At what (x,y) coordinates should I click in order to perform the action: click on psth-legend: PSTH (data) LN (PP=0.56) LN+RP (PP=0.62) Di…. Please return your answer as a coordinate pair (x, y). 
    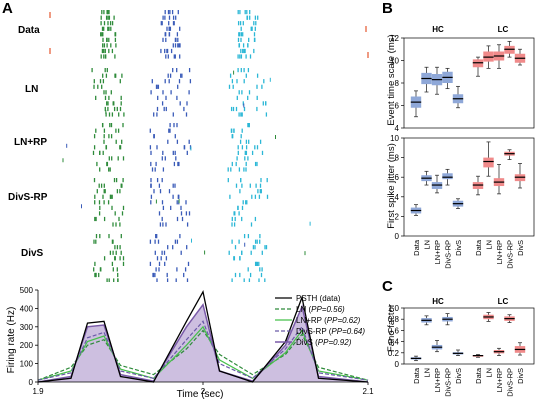
    Looking at the image, I should click on (320, 320).